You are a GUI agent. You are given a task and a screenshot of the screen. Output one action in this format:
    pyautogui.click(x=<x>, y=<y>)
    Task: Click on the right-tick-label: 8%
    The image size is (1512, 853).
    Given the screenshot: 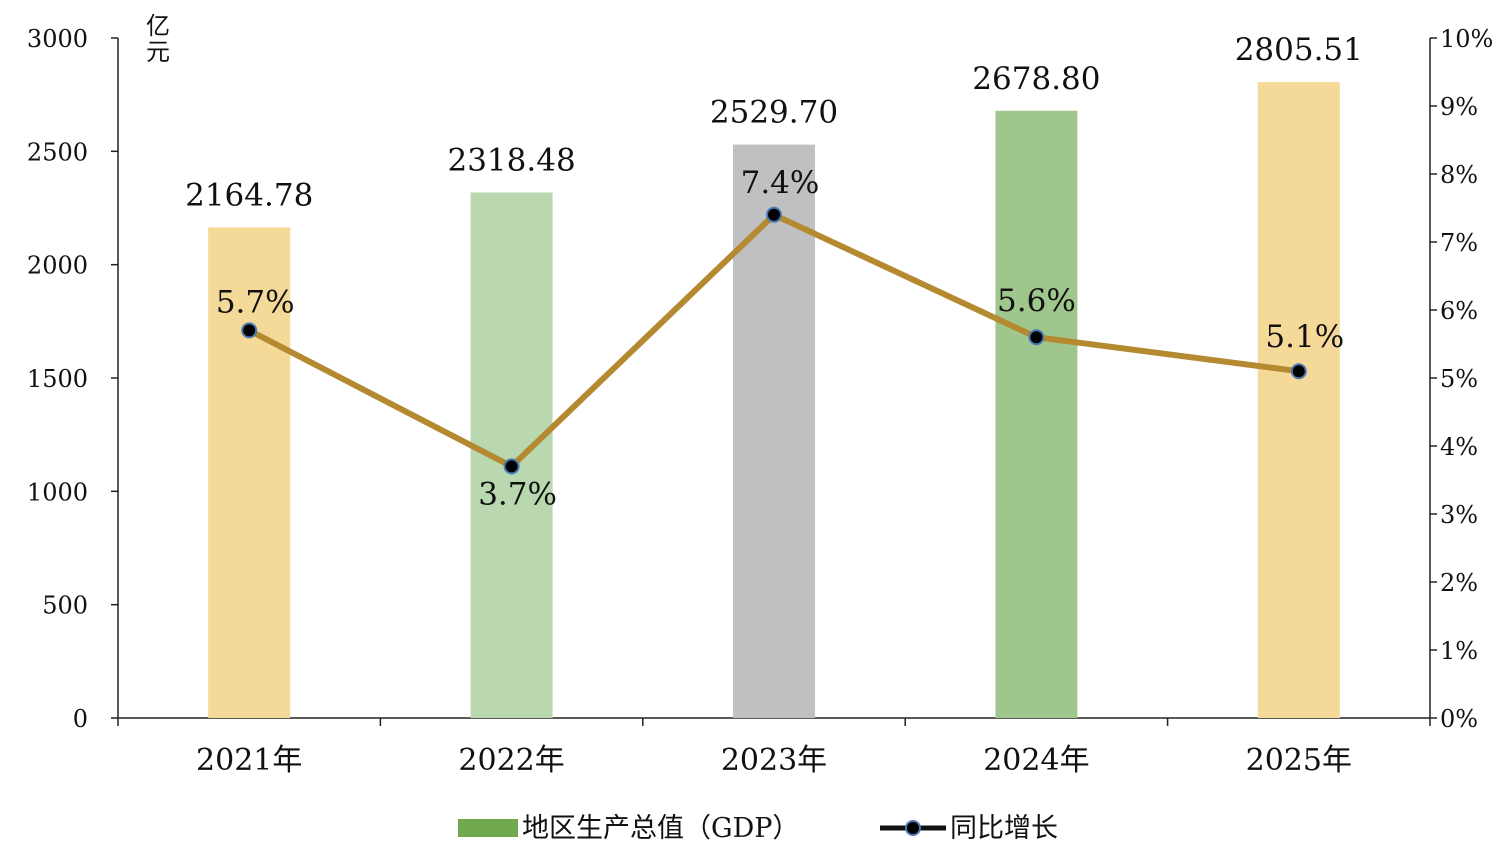 What is the action you would take?
    pyautogui.click(x=1459, y=175)
    